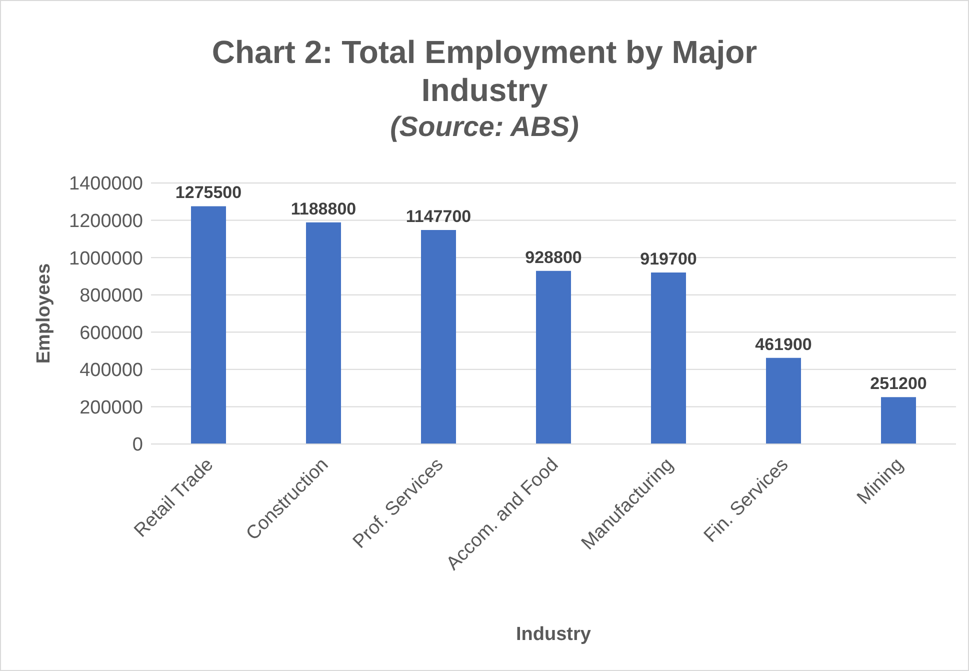 The width and height of the screenshot is (969, 671). What do you see at coordinates (106, 259) in the screenshot?
I see `y-tick-label: 1000000` at bounding box center [106, 259].